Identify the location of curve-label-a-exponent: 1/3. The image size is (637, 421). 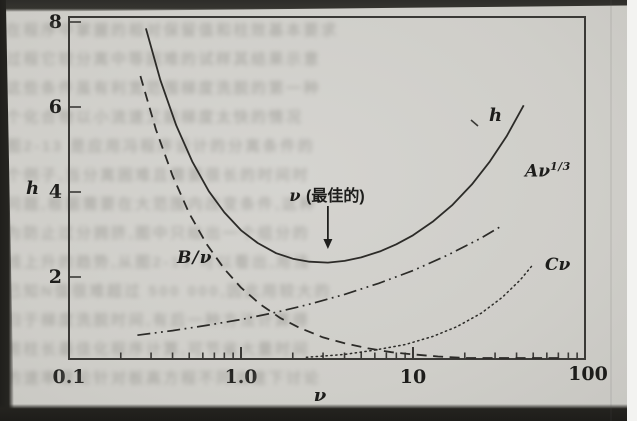
(560, 166).